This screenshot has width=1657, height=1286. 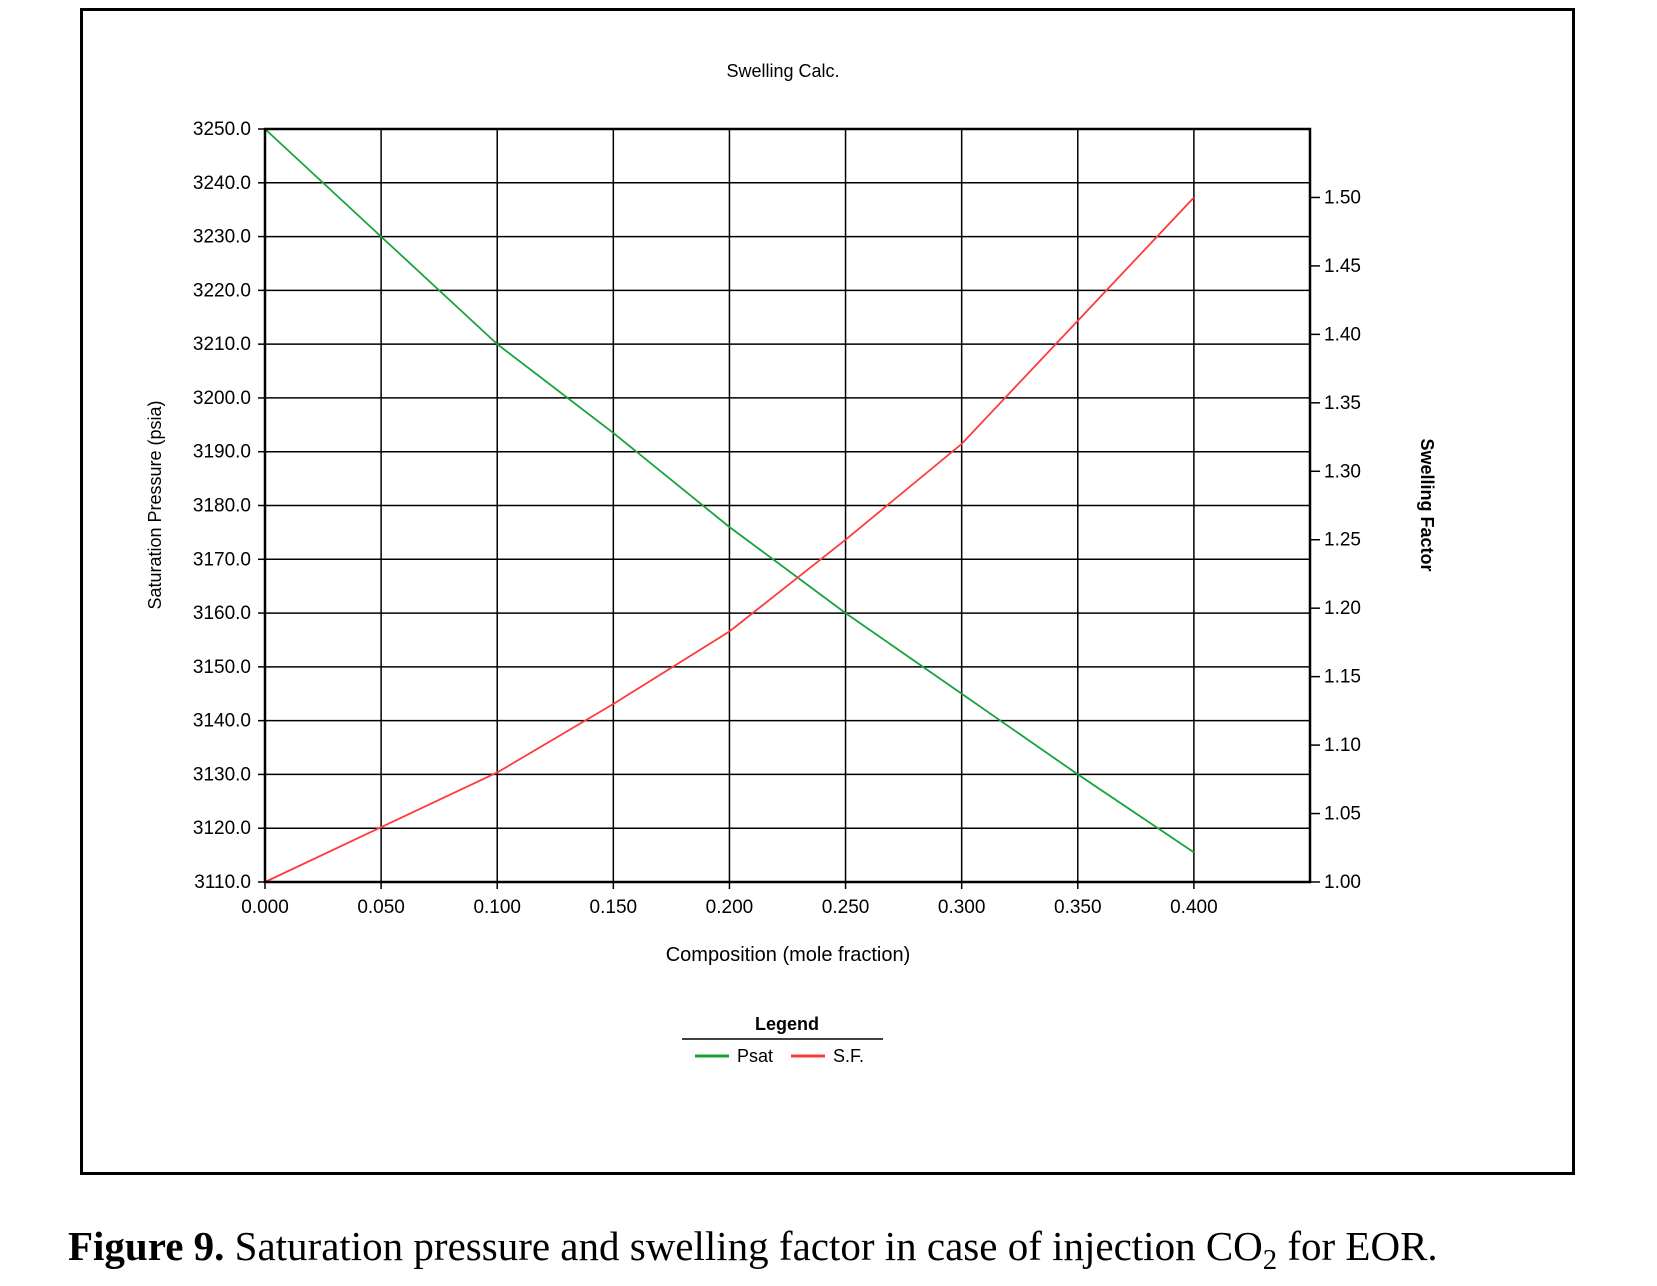 I want to click on y2-tick-label: 1.45, so click(x=1342, y=266).